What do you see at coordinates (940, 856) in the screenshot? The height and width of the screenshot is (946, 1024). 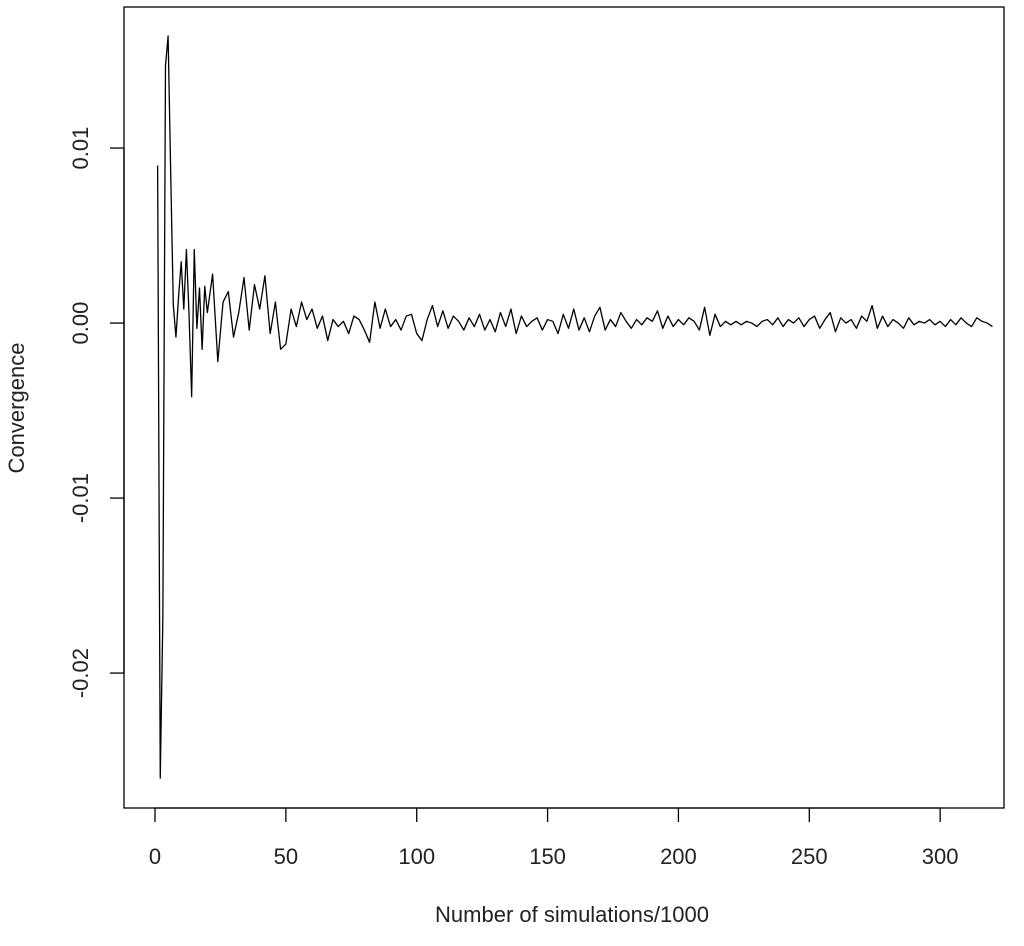 I see `x-tick-label: 300` at bounding box center [940, 856].